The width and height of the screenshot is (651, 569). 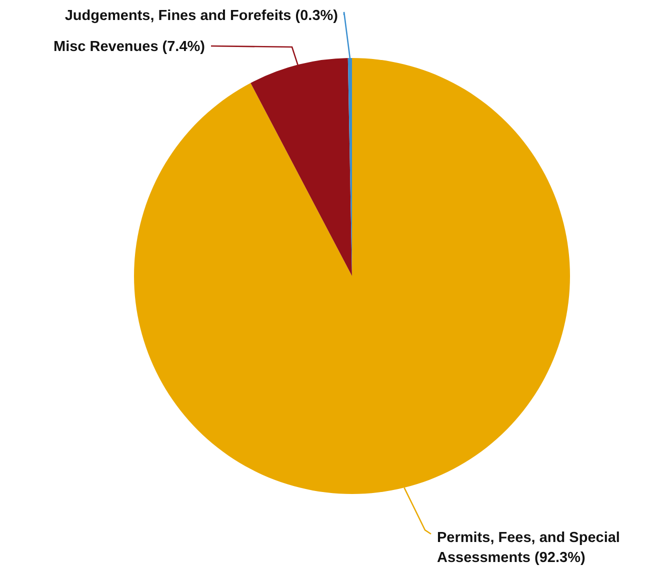 I want to click on slice-label: Misc Revenues (7.4%), so click(x=129, y=47).